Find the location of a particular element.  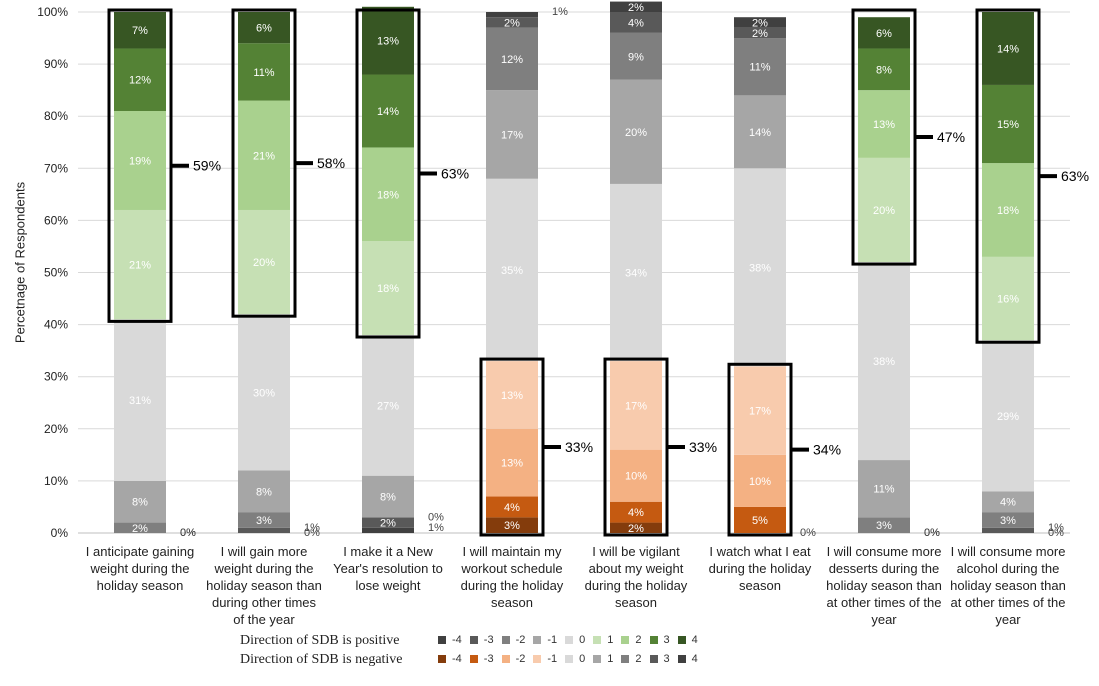

legend-label: 2 is located at coordinates (638, 640).